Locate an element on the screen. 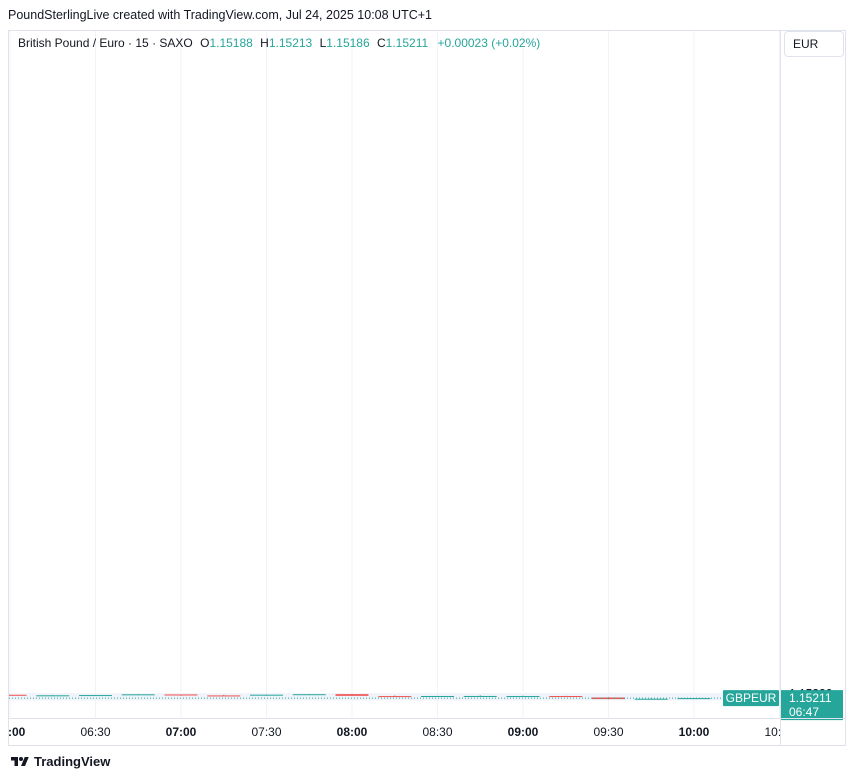 The width and height of the screenshot is (858, 780). x-tick-label: 08:30 is located at coordinates (437, 732).